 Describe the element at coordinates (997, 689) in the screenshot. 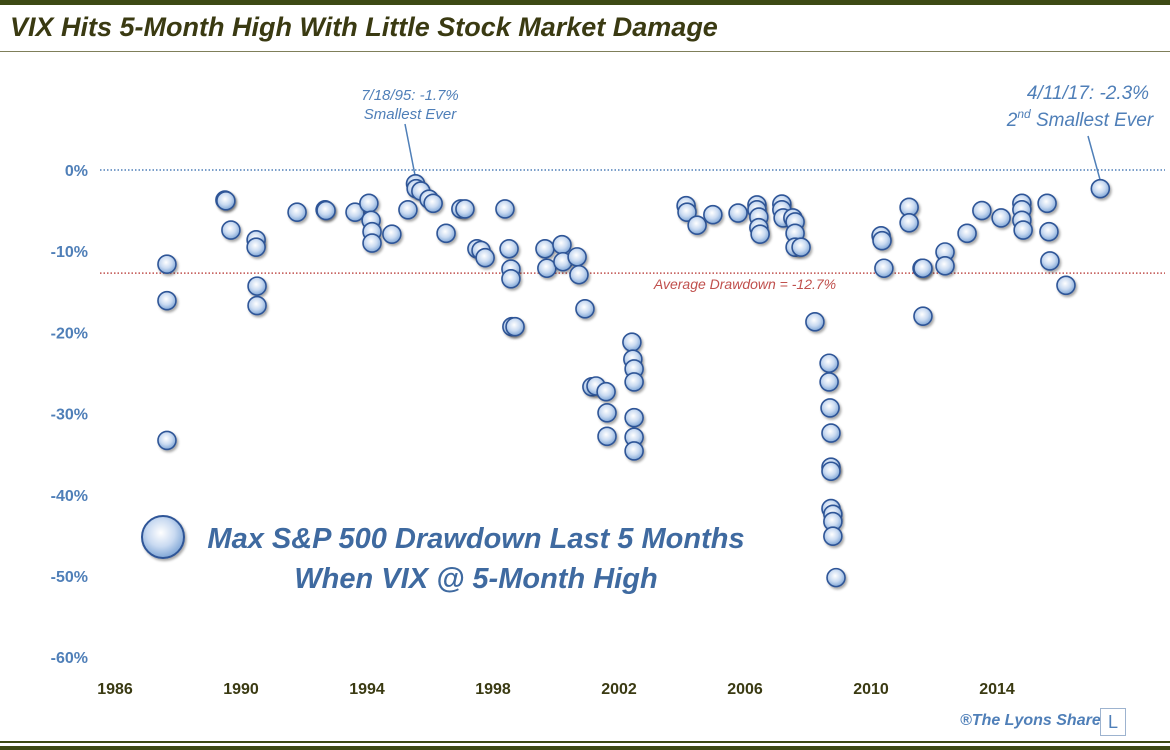

I see `x-tick-label: 2014` at that location.